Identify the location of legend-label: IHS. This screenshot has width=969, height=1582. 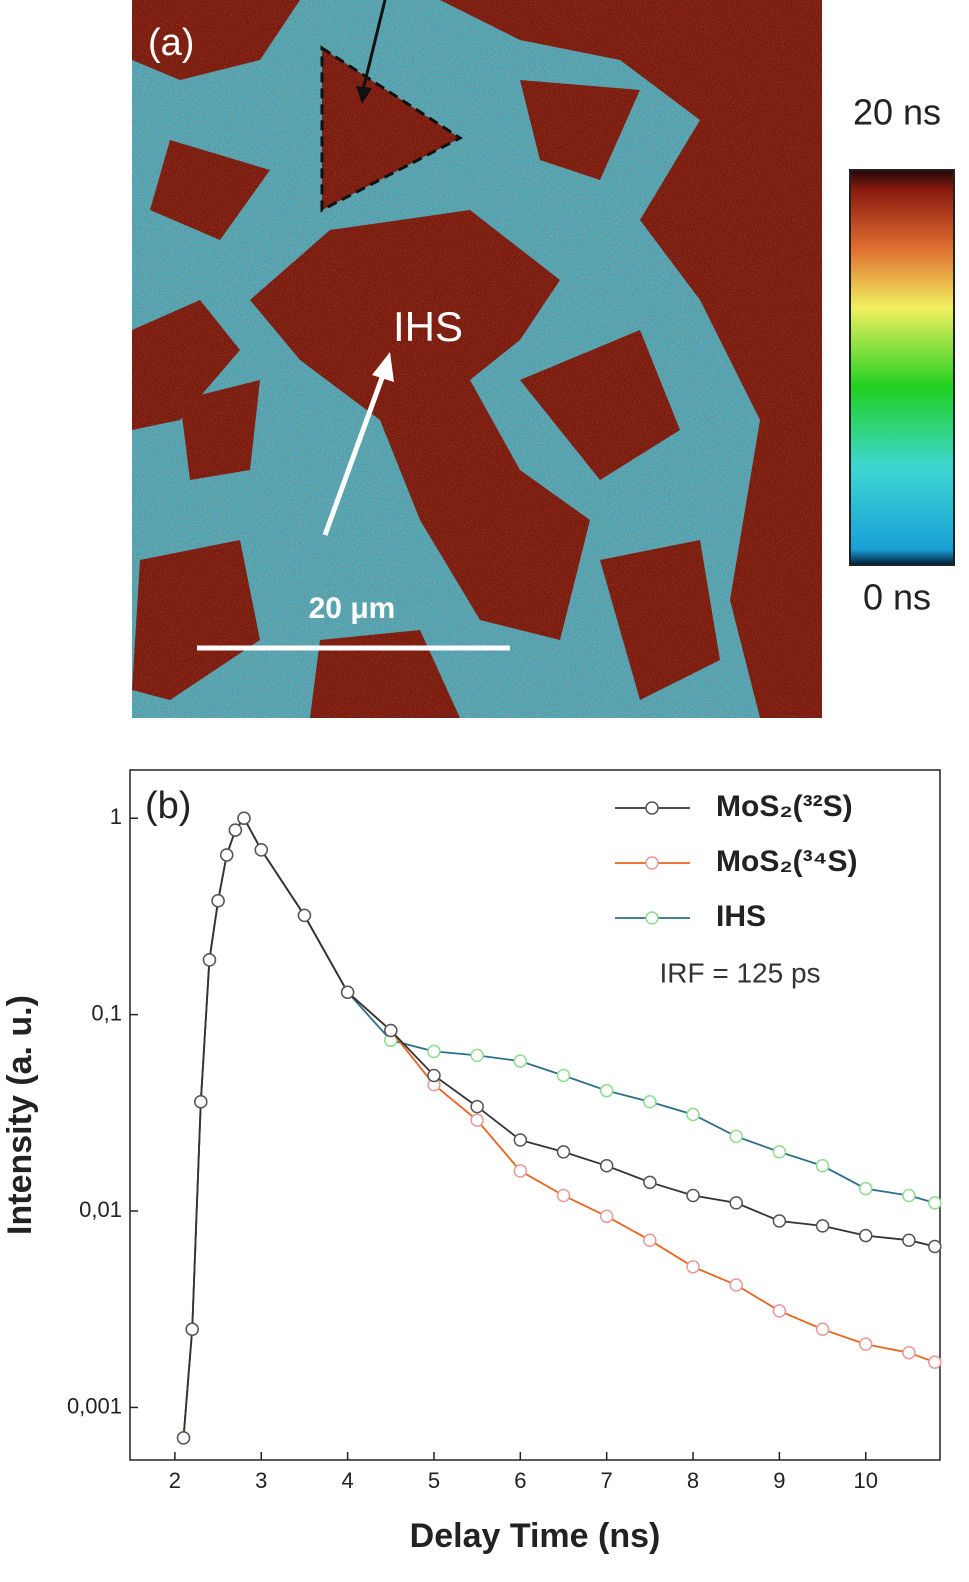
(741, 916).